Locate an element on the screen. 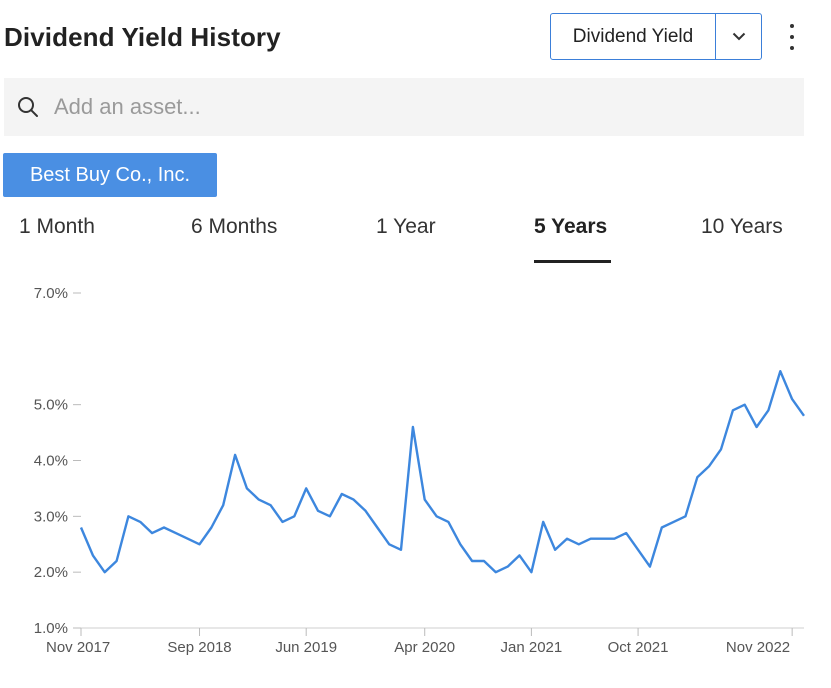  tab-1-year: 1 Year is located at coordinates (406, 226).